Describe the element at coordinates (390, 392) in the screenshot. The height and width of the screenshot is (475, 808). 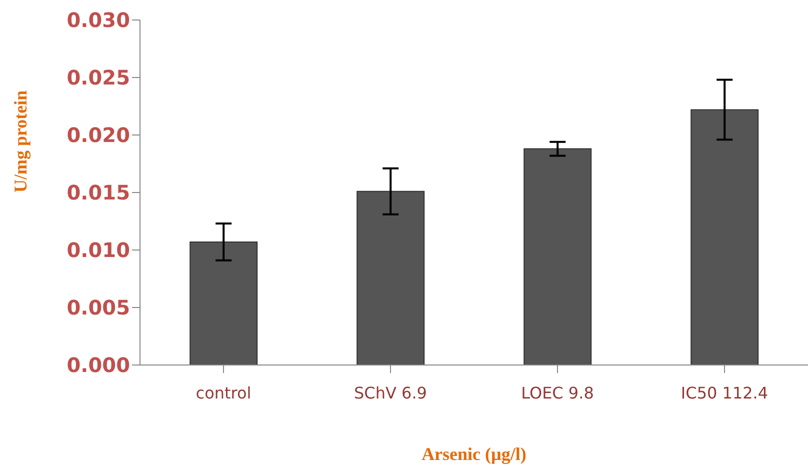
I see `x-tick-label: SChV 6.9` at that location.